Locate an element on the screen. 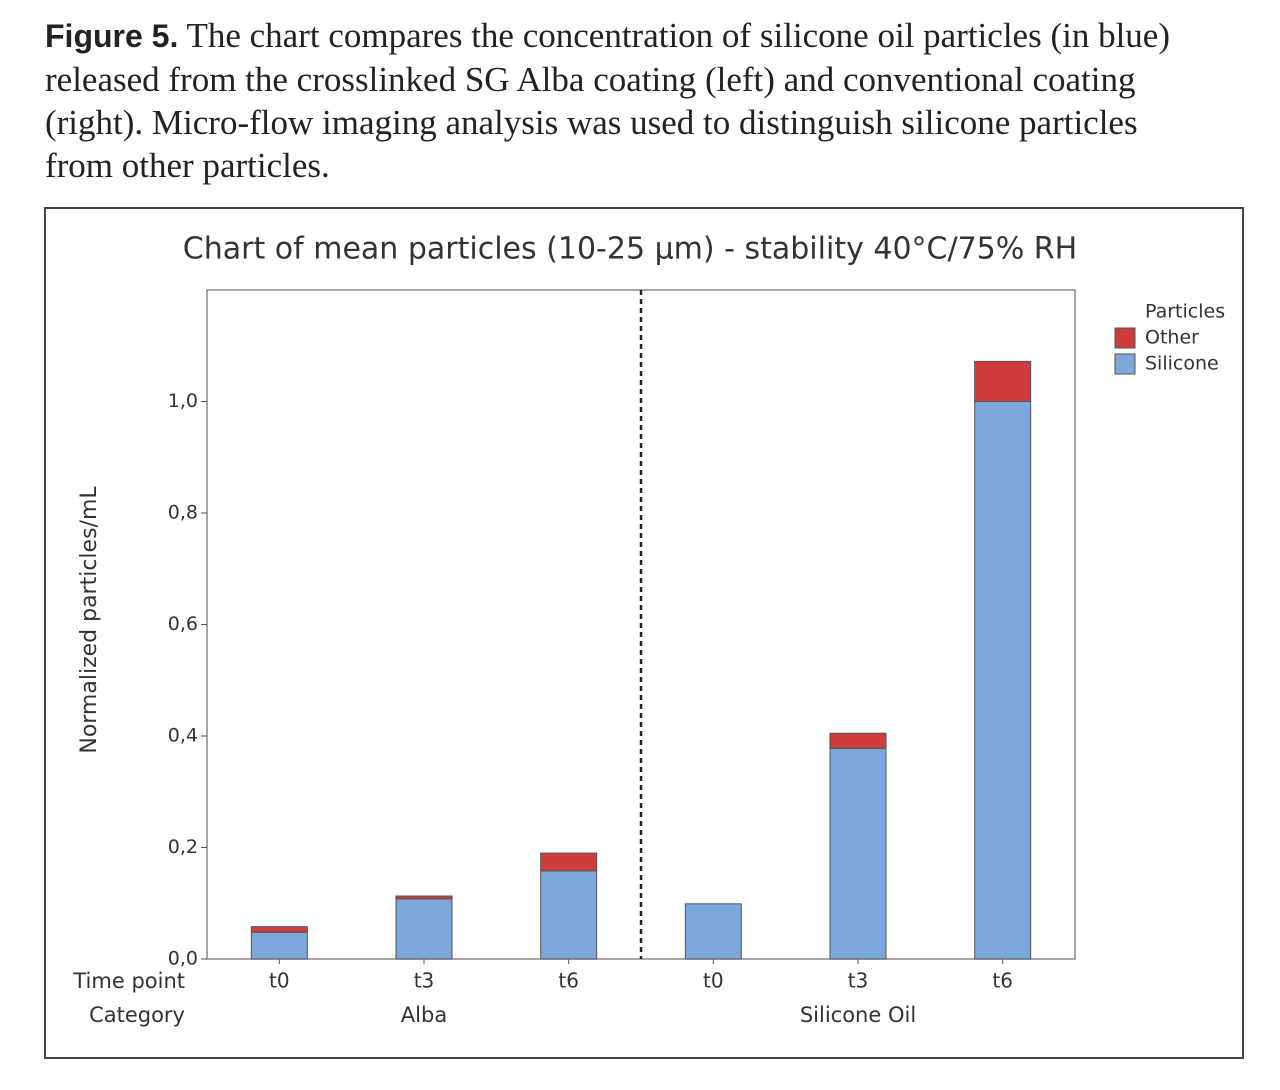  caption-label: Figure 5. is located at coordinates (112, 36).